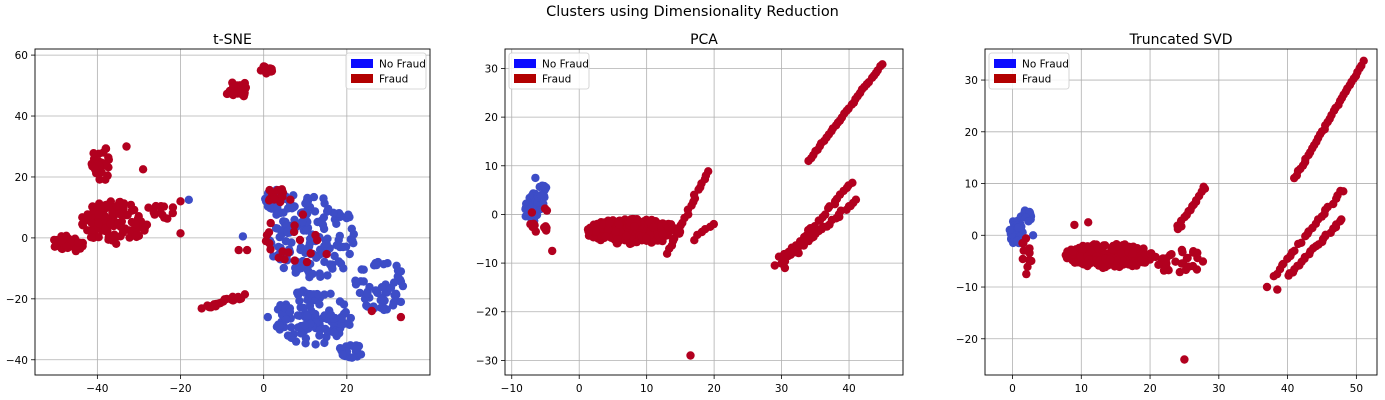  Describe the element at coordinates (494, 215) in the screenshot. I see `y-tick-label: 0` at that location.